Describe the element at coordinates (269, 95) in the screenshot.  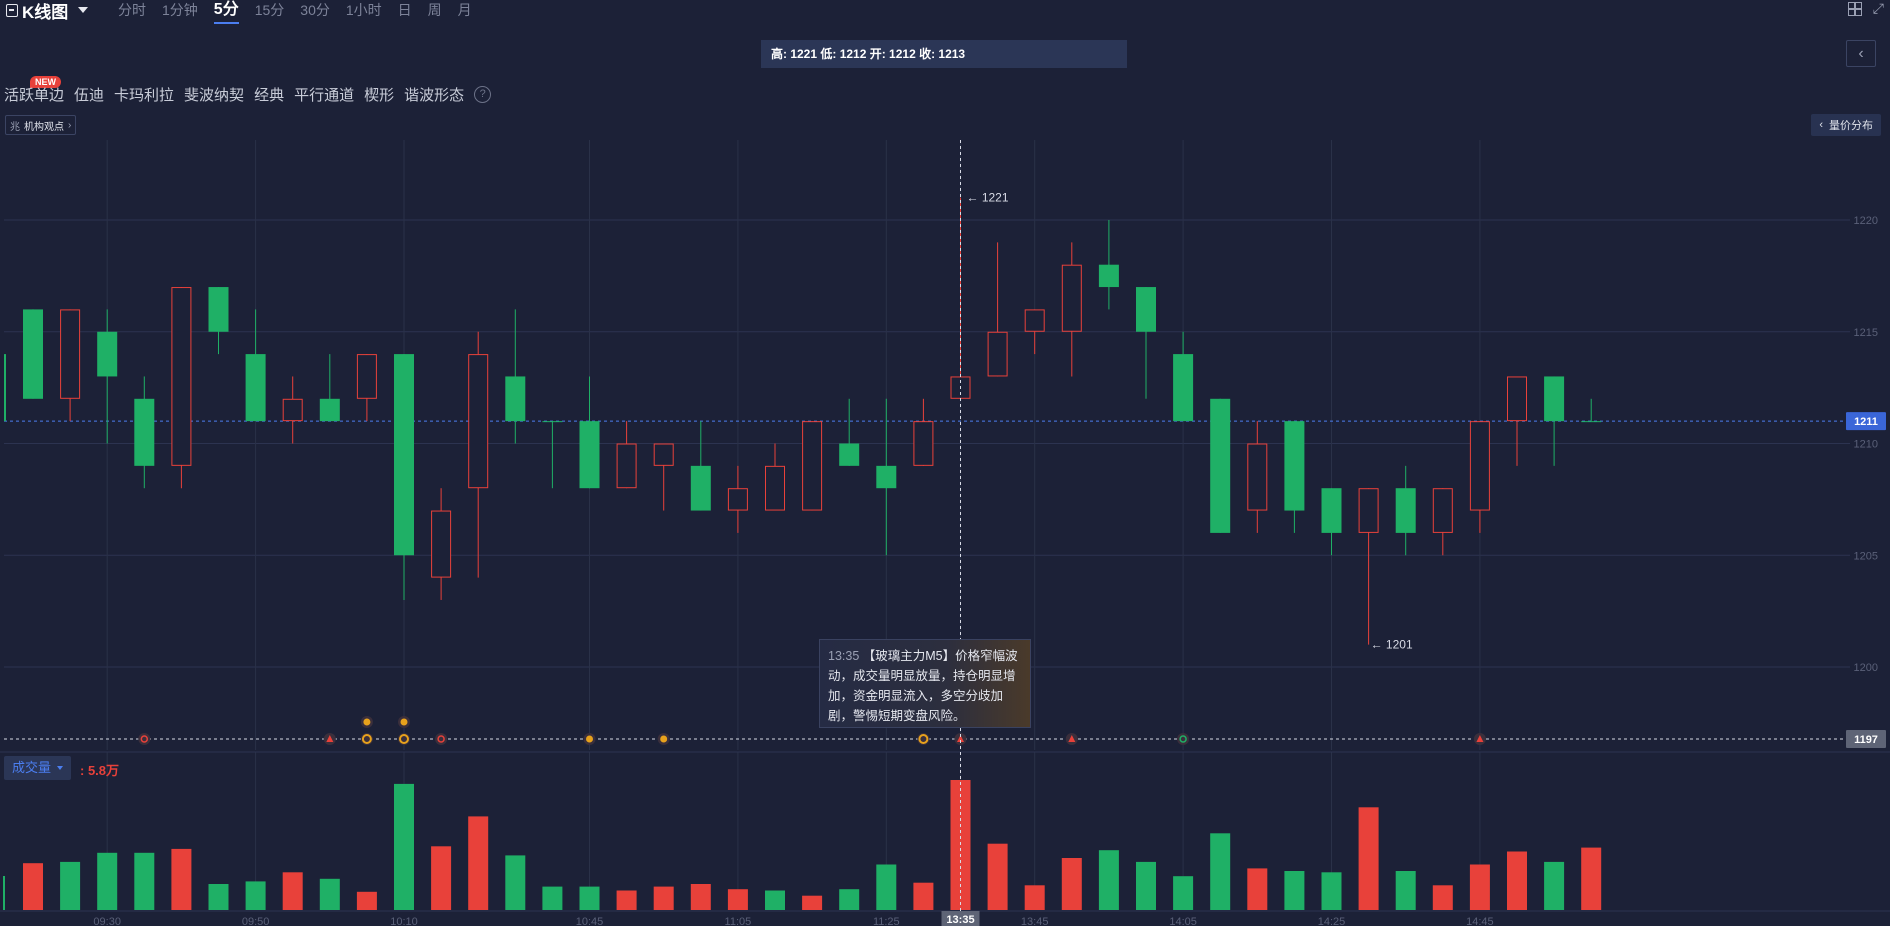
I see `tool-item: 经典` at that location.